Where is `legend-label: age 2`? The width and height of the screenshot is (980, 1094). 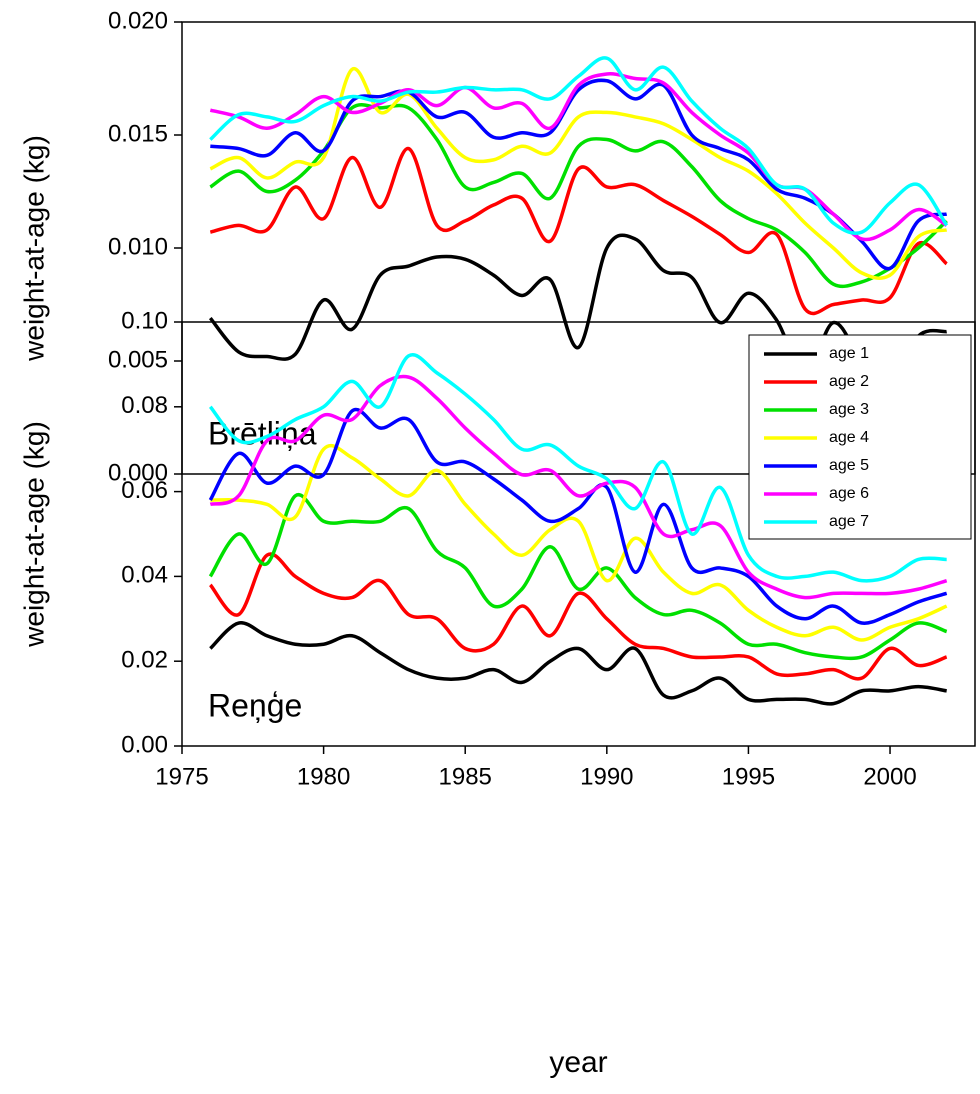
legend-label: age 2 is located at coordinates (849, 381).